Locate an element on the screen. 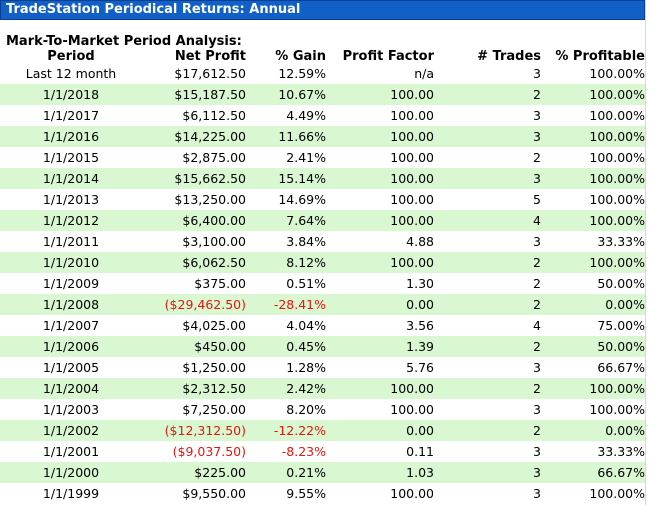 This screenshot has width=650, height=505. table-row: 1/1/2018 $15,187.50 10.67% 100.00 2 100.00% is located at coordinates (322, 94).